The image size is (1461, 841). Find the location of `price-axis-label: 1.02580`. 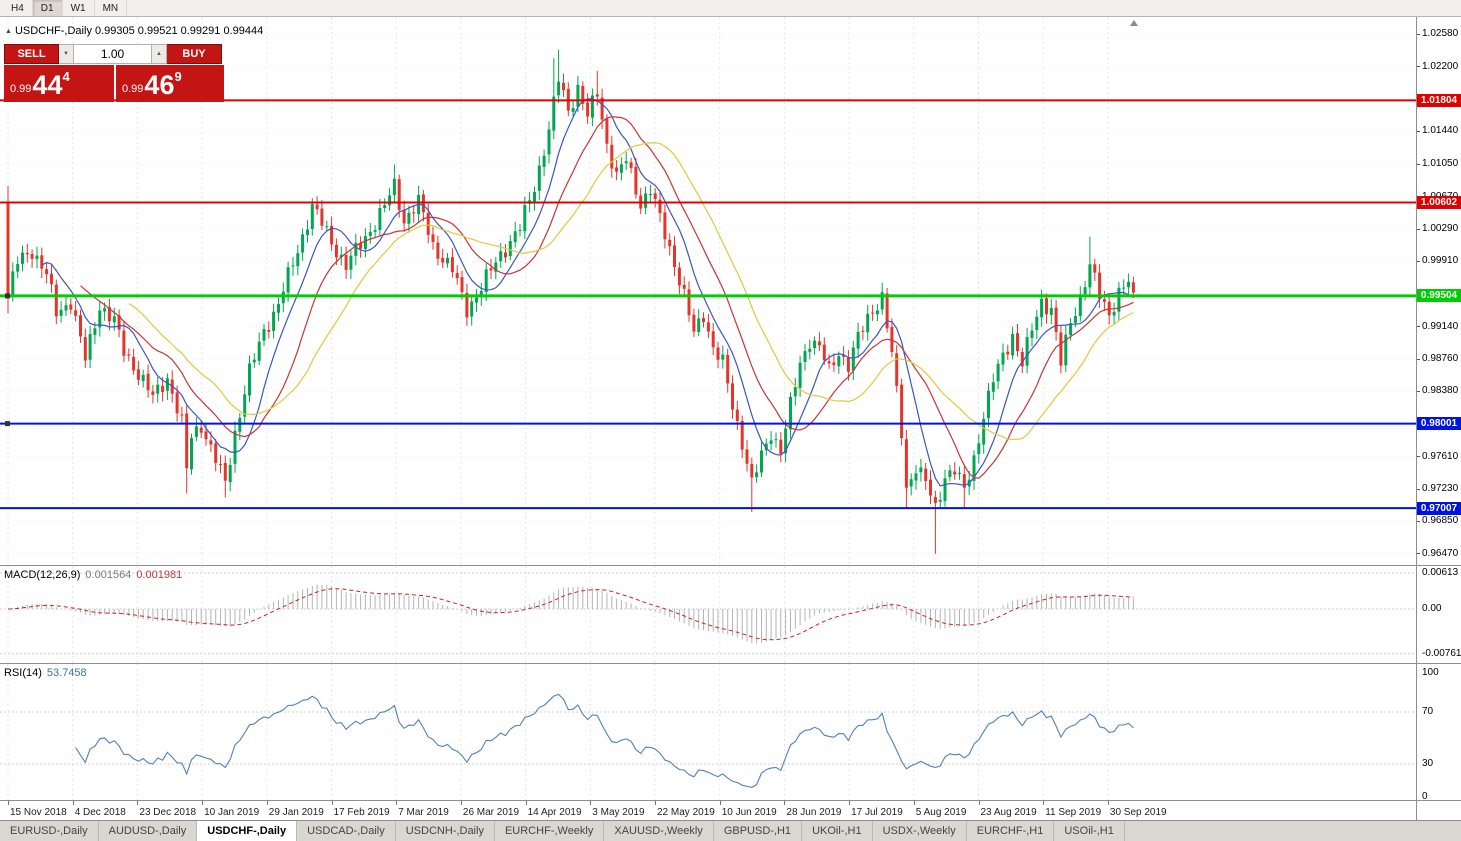

price-axis-label: 1.02580 is located at coordinates (1440, 34).